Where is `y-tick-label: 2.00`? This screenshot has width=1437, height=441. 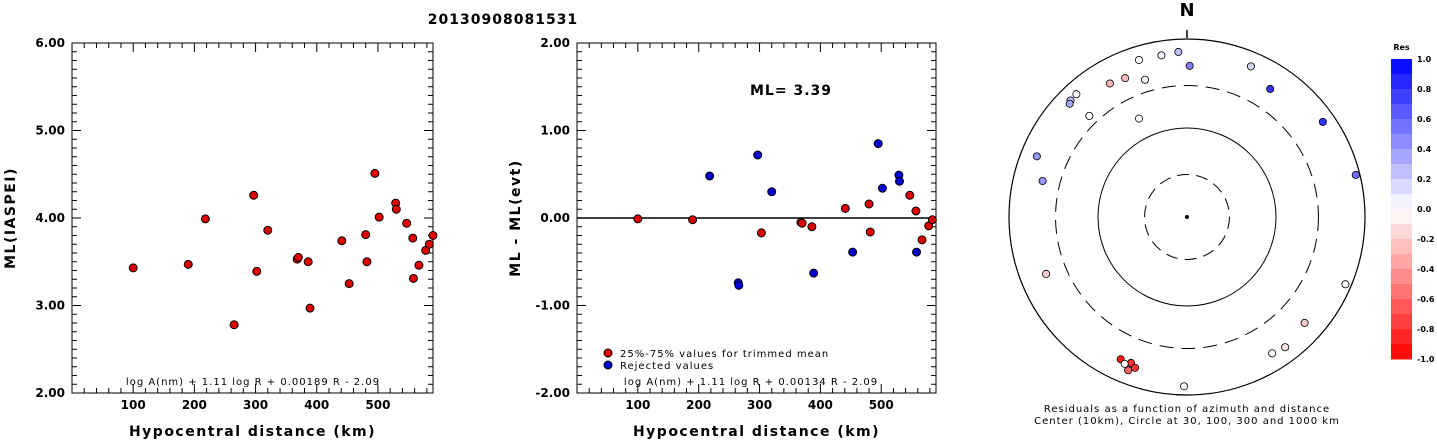
y-tick-label: 2.00 is located at coordinates (50, 393).